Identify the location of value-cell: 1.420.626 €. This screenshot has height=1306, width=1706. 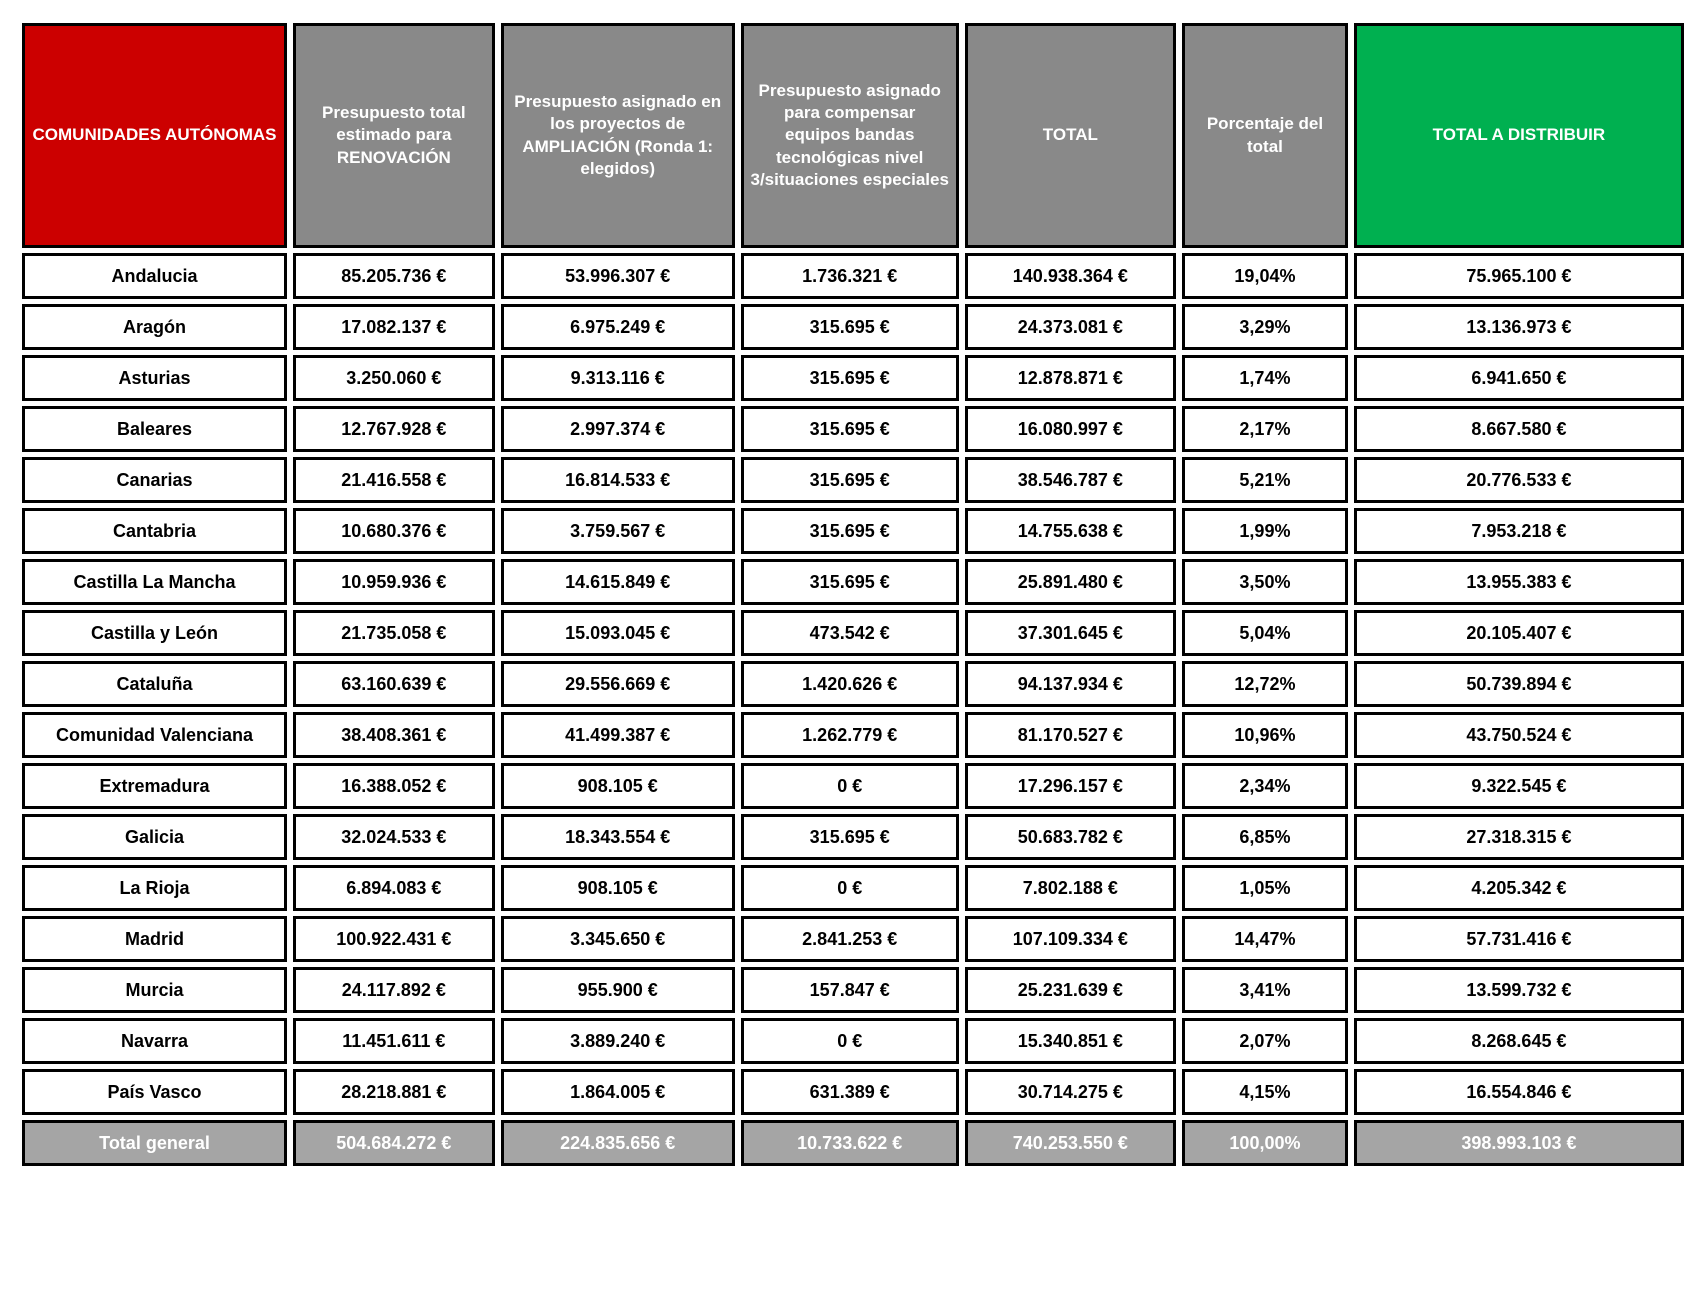
(849, 684).